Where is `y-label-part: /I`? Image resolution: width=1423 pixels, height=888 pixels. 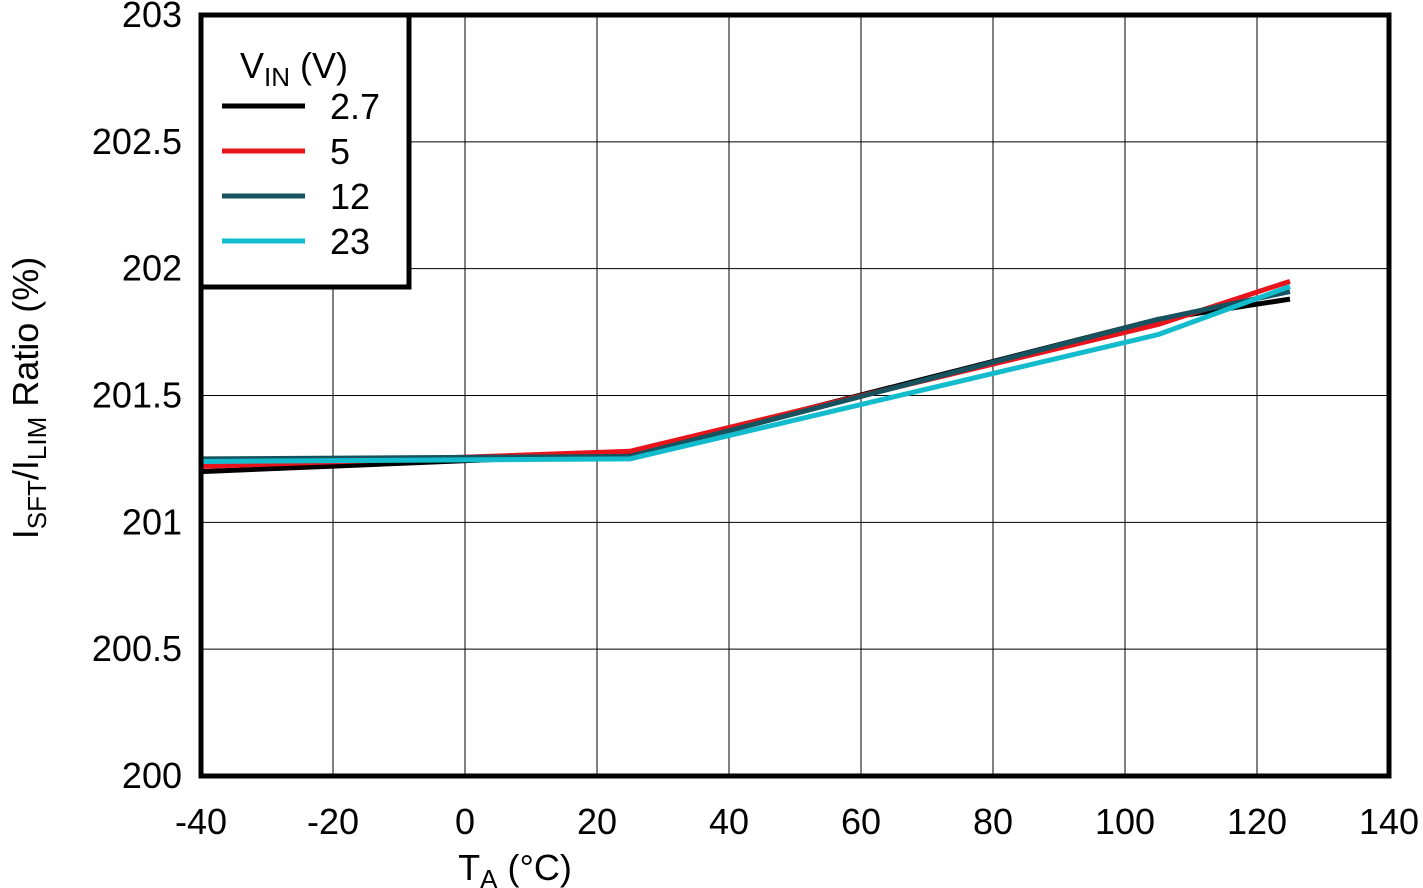
y-label-part: /I is located at coordinates (25, 470).